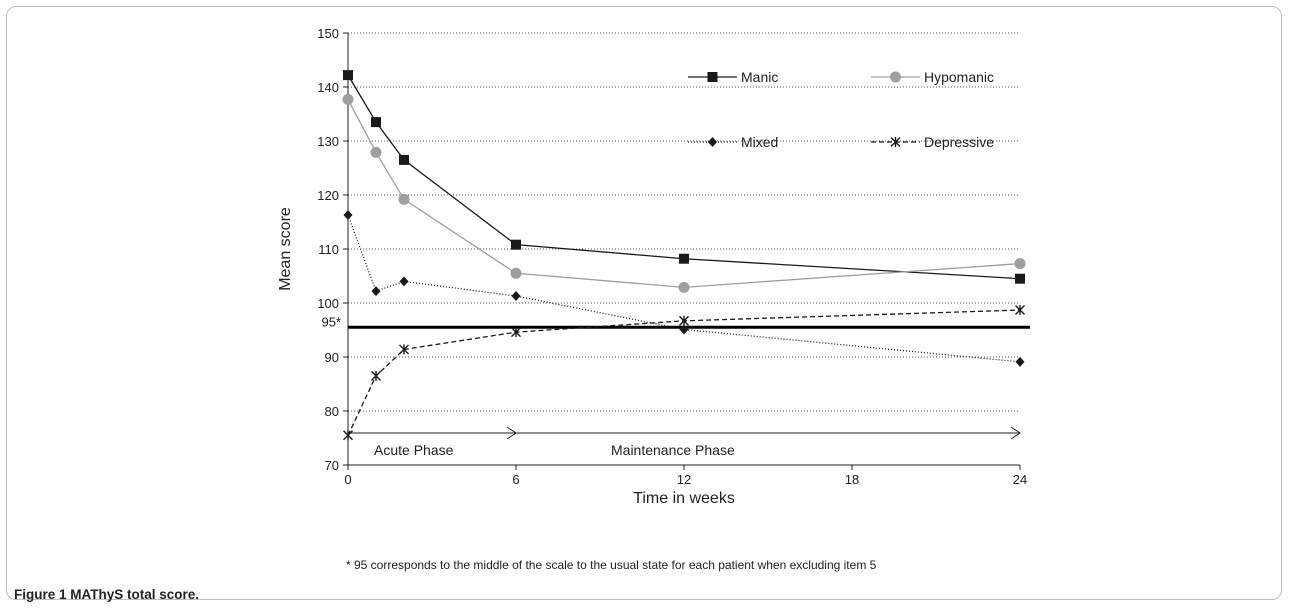 Image resolution: width=1290 pixels, height=608 pixels. What do you see at coordinates (328, 33) in the screenshot?
I see `y-tick-label: 150` at bounding box center [328, 33].